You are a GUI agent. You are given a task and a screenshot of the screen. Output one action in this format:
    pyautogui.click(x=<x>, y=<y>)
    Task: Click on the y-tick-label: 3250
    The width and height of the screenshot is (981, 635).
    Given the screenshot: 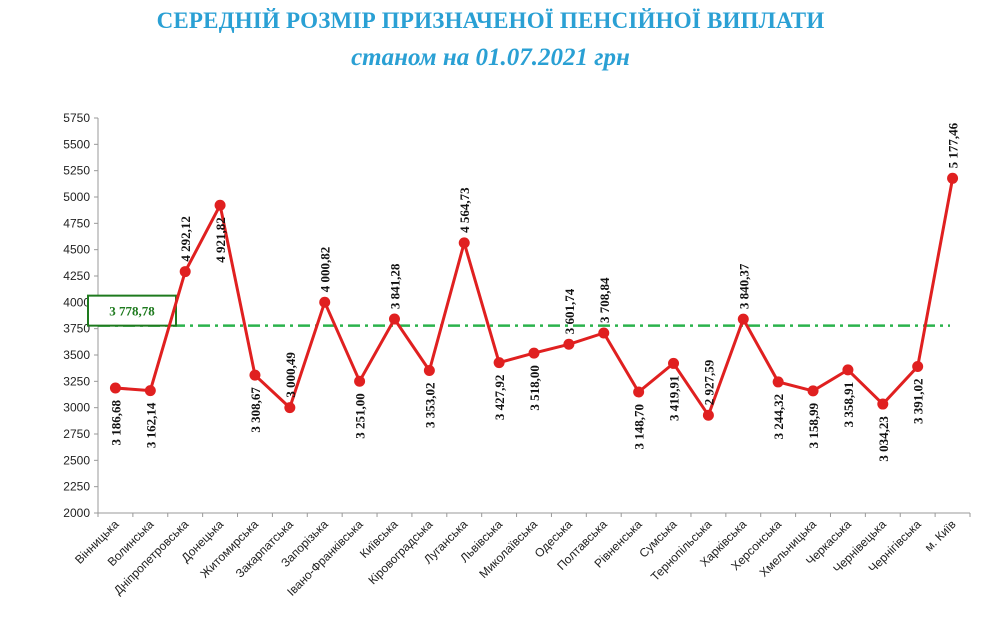 What is the action you would take?
    pyautogui.click(x=76, y=381)
    